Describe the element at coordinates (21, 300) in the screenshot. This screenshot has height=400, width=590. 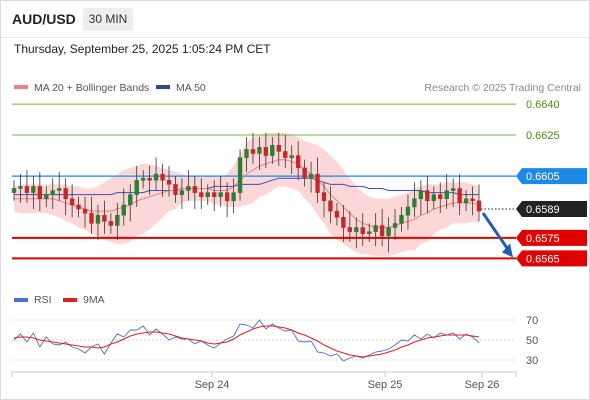
I see `rsi-legend-swatch` at that location.